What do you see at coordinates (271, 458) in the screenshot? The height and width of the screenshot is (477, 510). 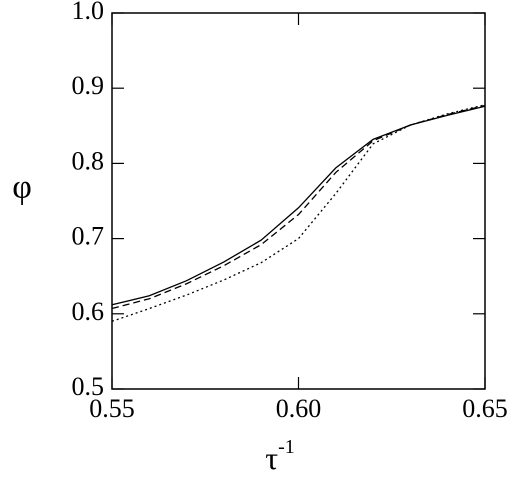 I see `x-axis-label-base: τ` at bounding box center [271, 458].